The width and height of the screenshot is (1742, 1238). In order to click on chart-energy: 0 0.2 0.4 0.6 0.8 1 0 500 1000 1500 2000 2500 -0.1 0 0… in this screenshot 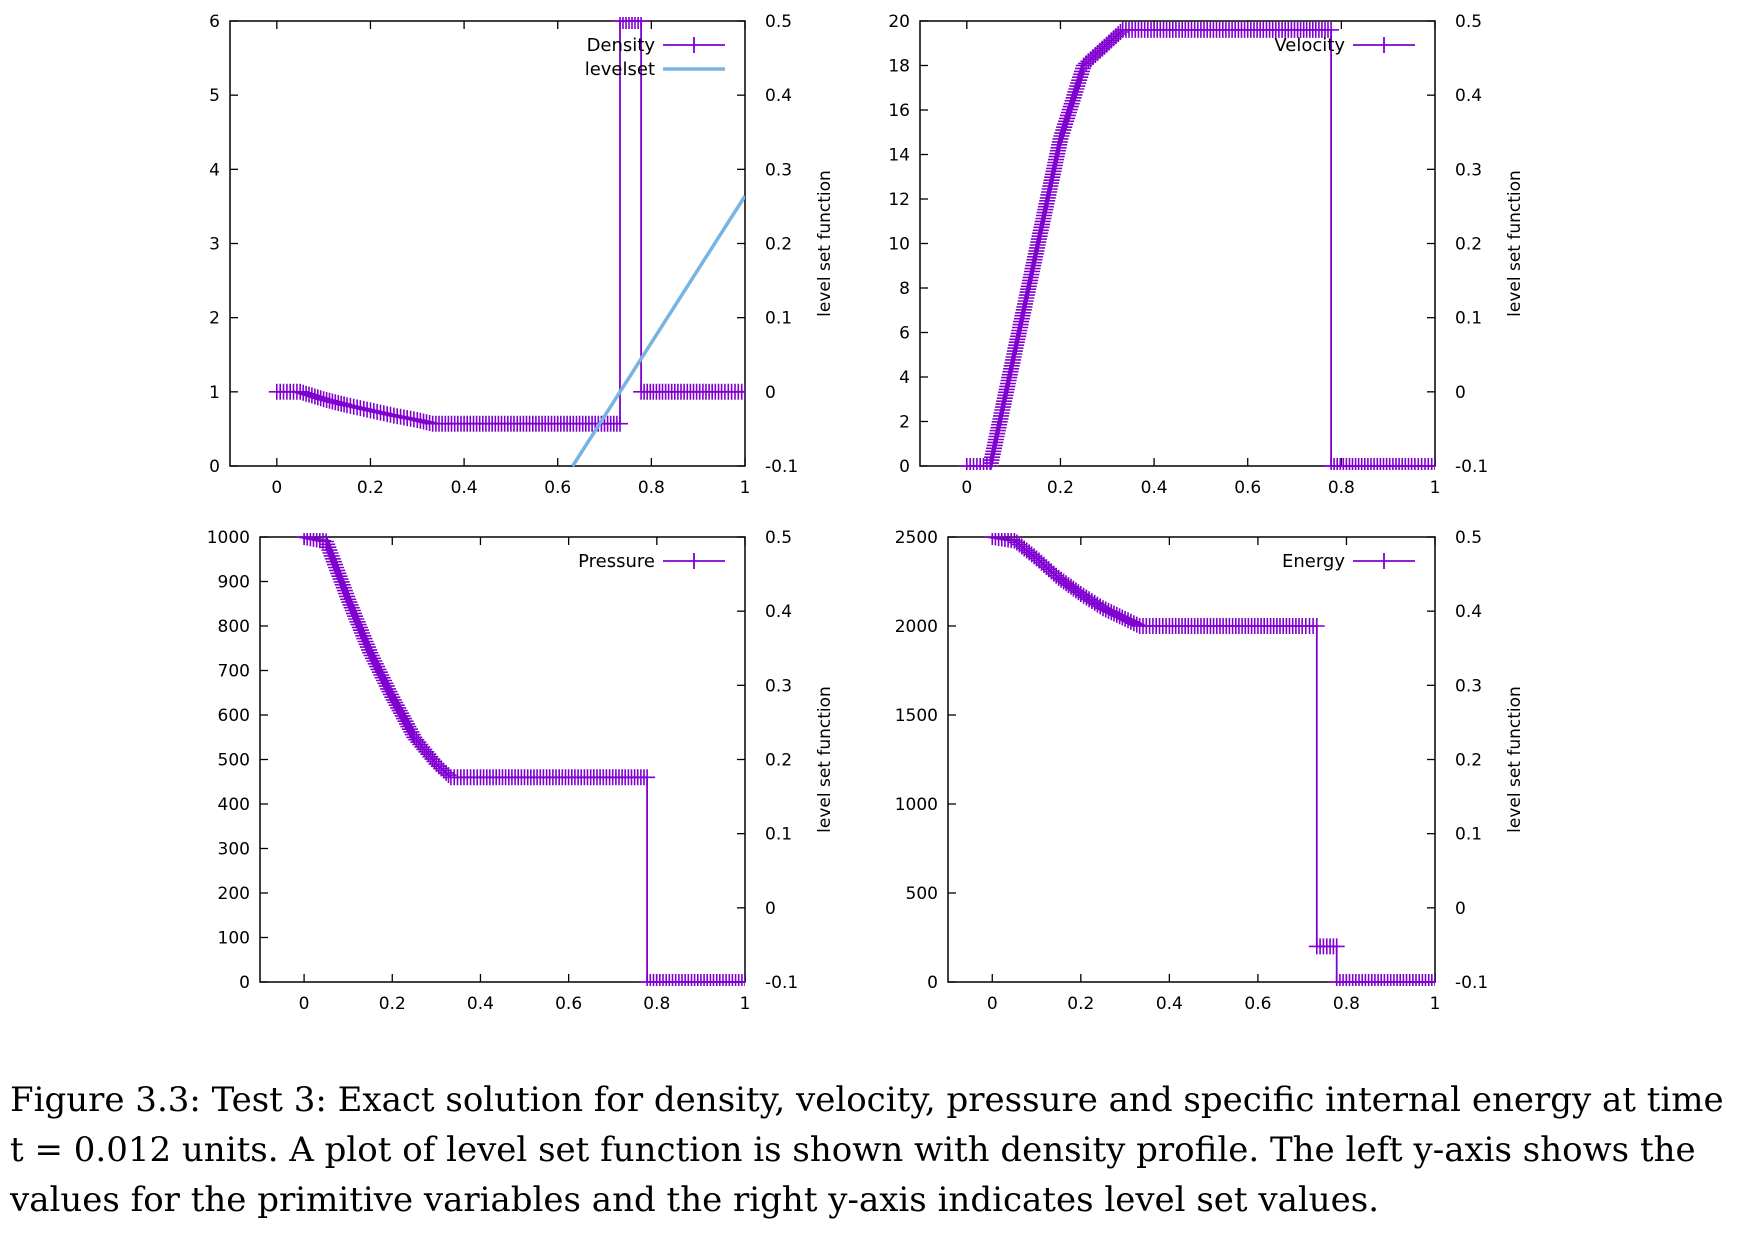, I will do `click(1210, 771)`.